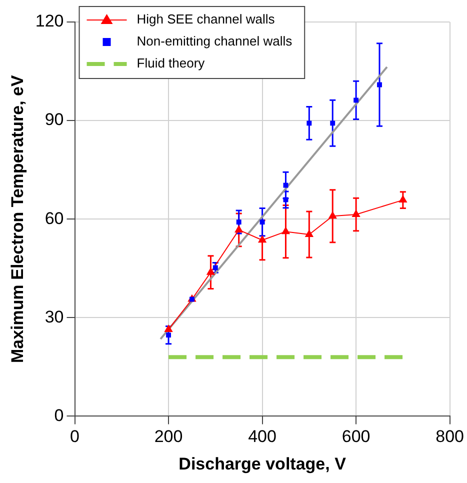 This screenshot has height=483, width=467. Describe the element at coordinates (168, 436) in the screenshot. I see `x-tick-label: 200` at that location.